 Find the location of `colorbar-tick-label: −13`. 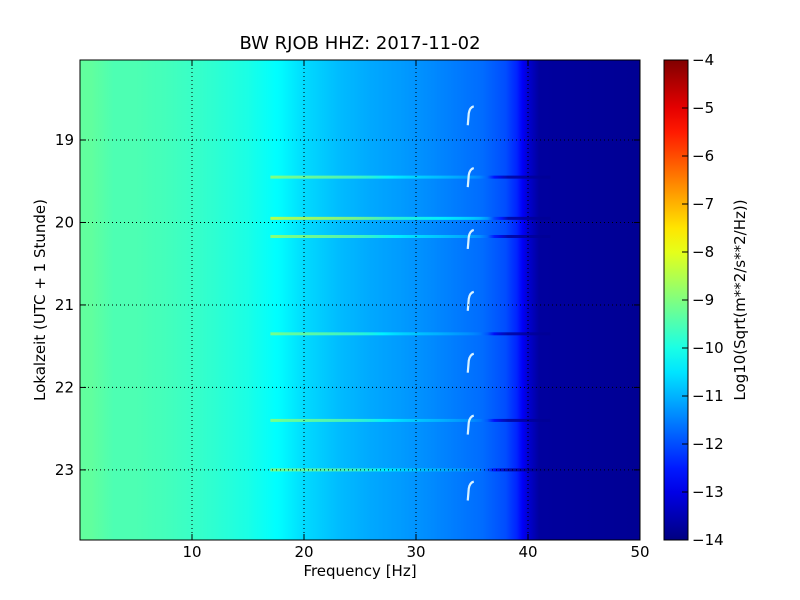

colorbar-tick-label: −13 is located at coordinates (708, 492).